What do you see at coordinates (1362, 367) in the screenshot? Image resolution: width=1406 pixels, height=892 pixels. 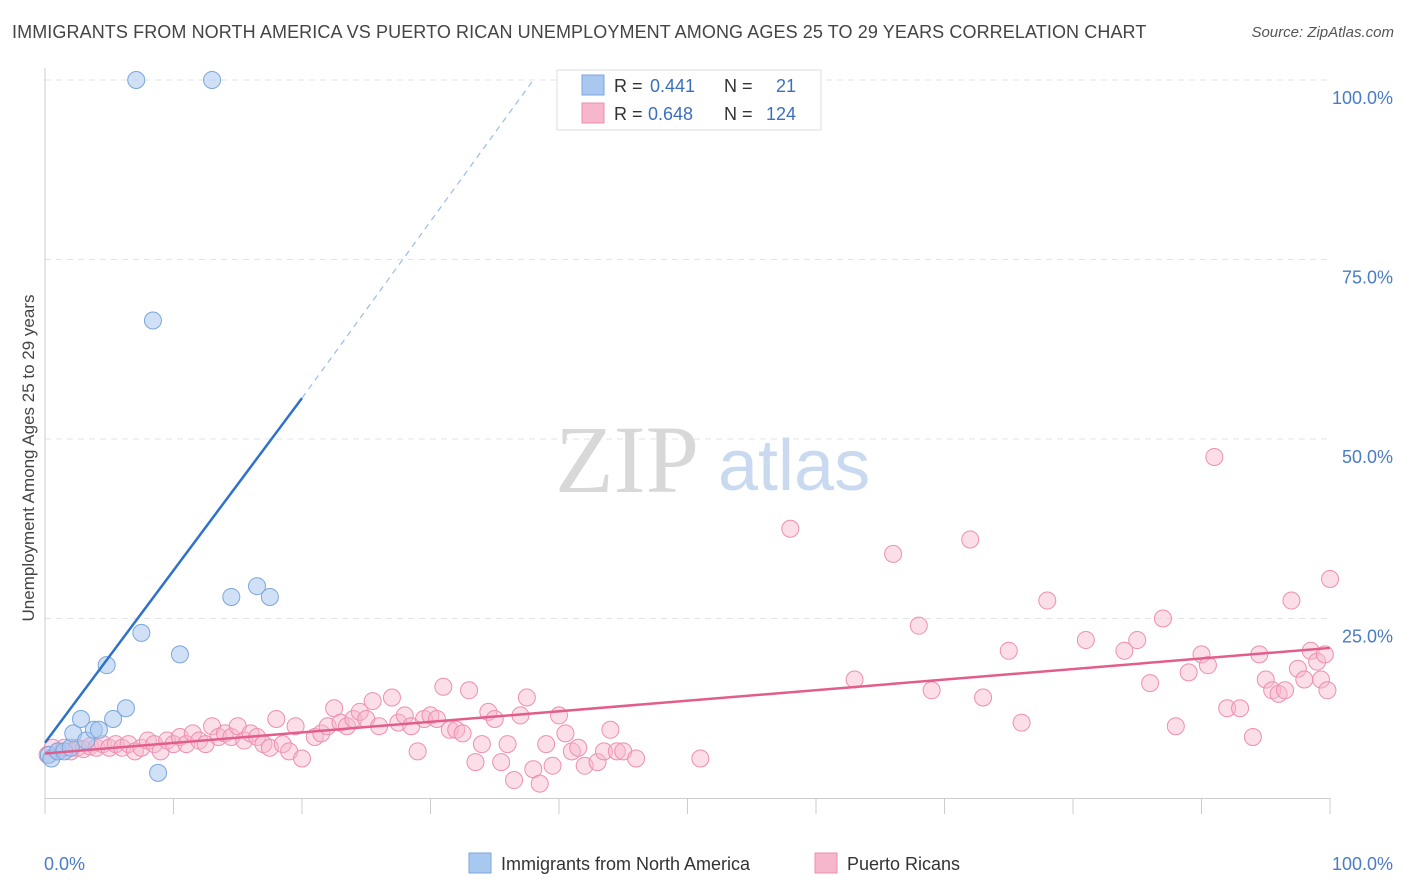 I see `y-tick-labels: 100.0% 75.0% 50.0% 25.0%` at bounding box center [1362, 367].